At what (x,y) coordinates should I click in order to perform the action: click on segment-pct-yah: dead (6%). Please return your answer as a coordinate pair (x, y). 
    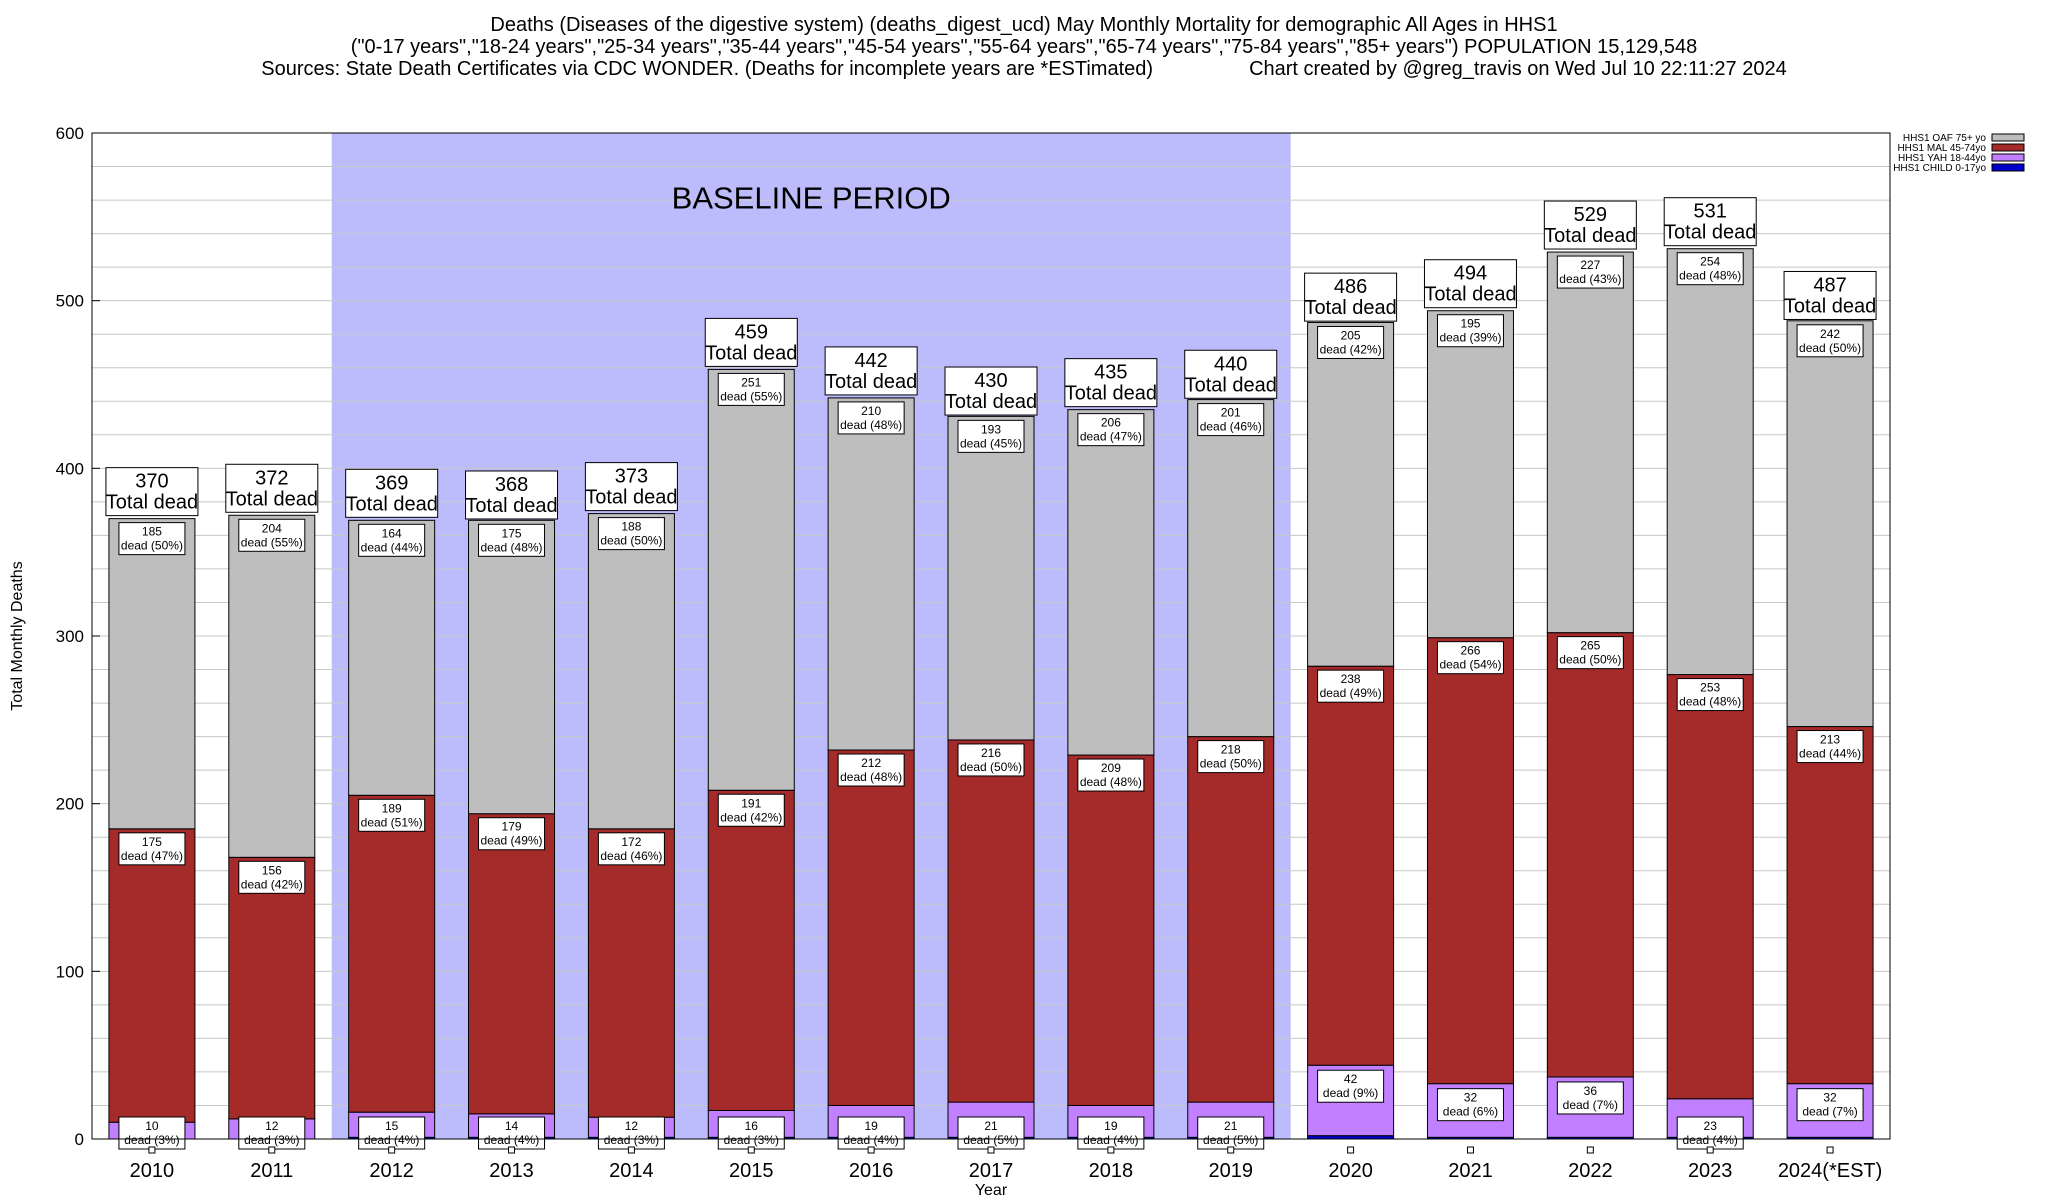
    Looking at the image, I should click on (1470, 1112).